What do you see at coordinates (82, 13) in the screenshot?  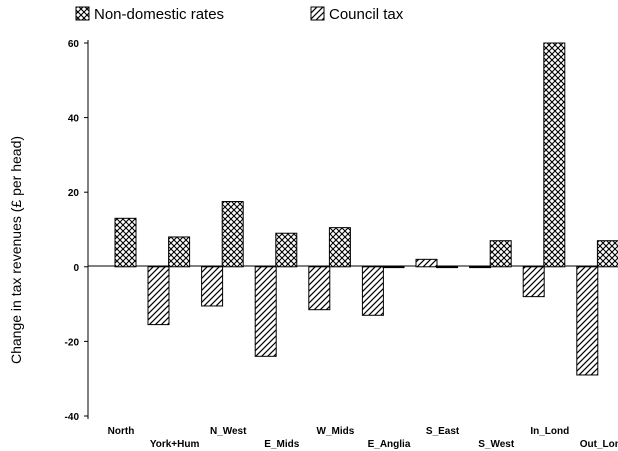 I see `legend-swatch-non-domestic-rates` at bounding box center [82, 13].